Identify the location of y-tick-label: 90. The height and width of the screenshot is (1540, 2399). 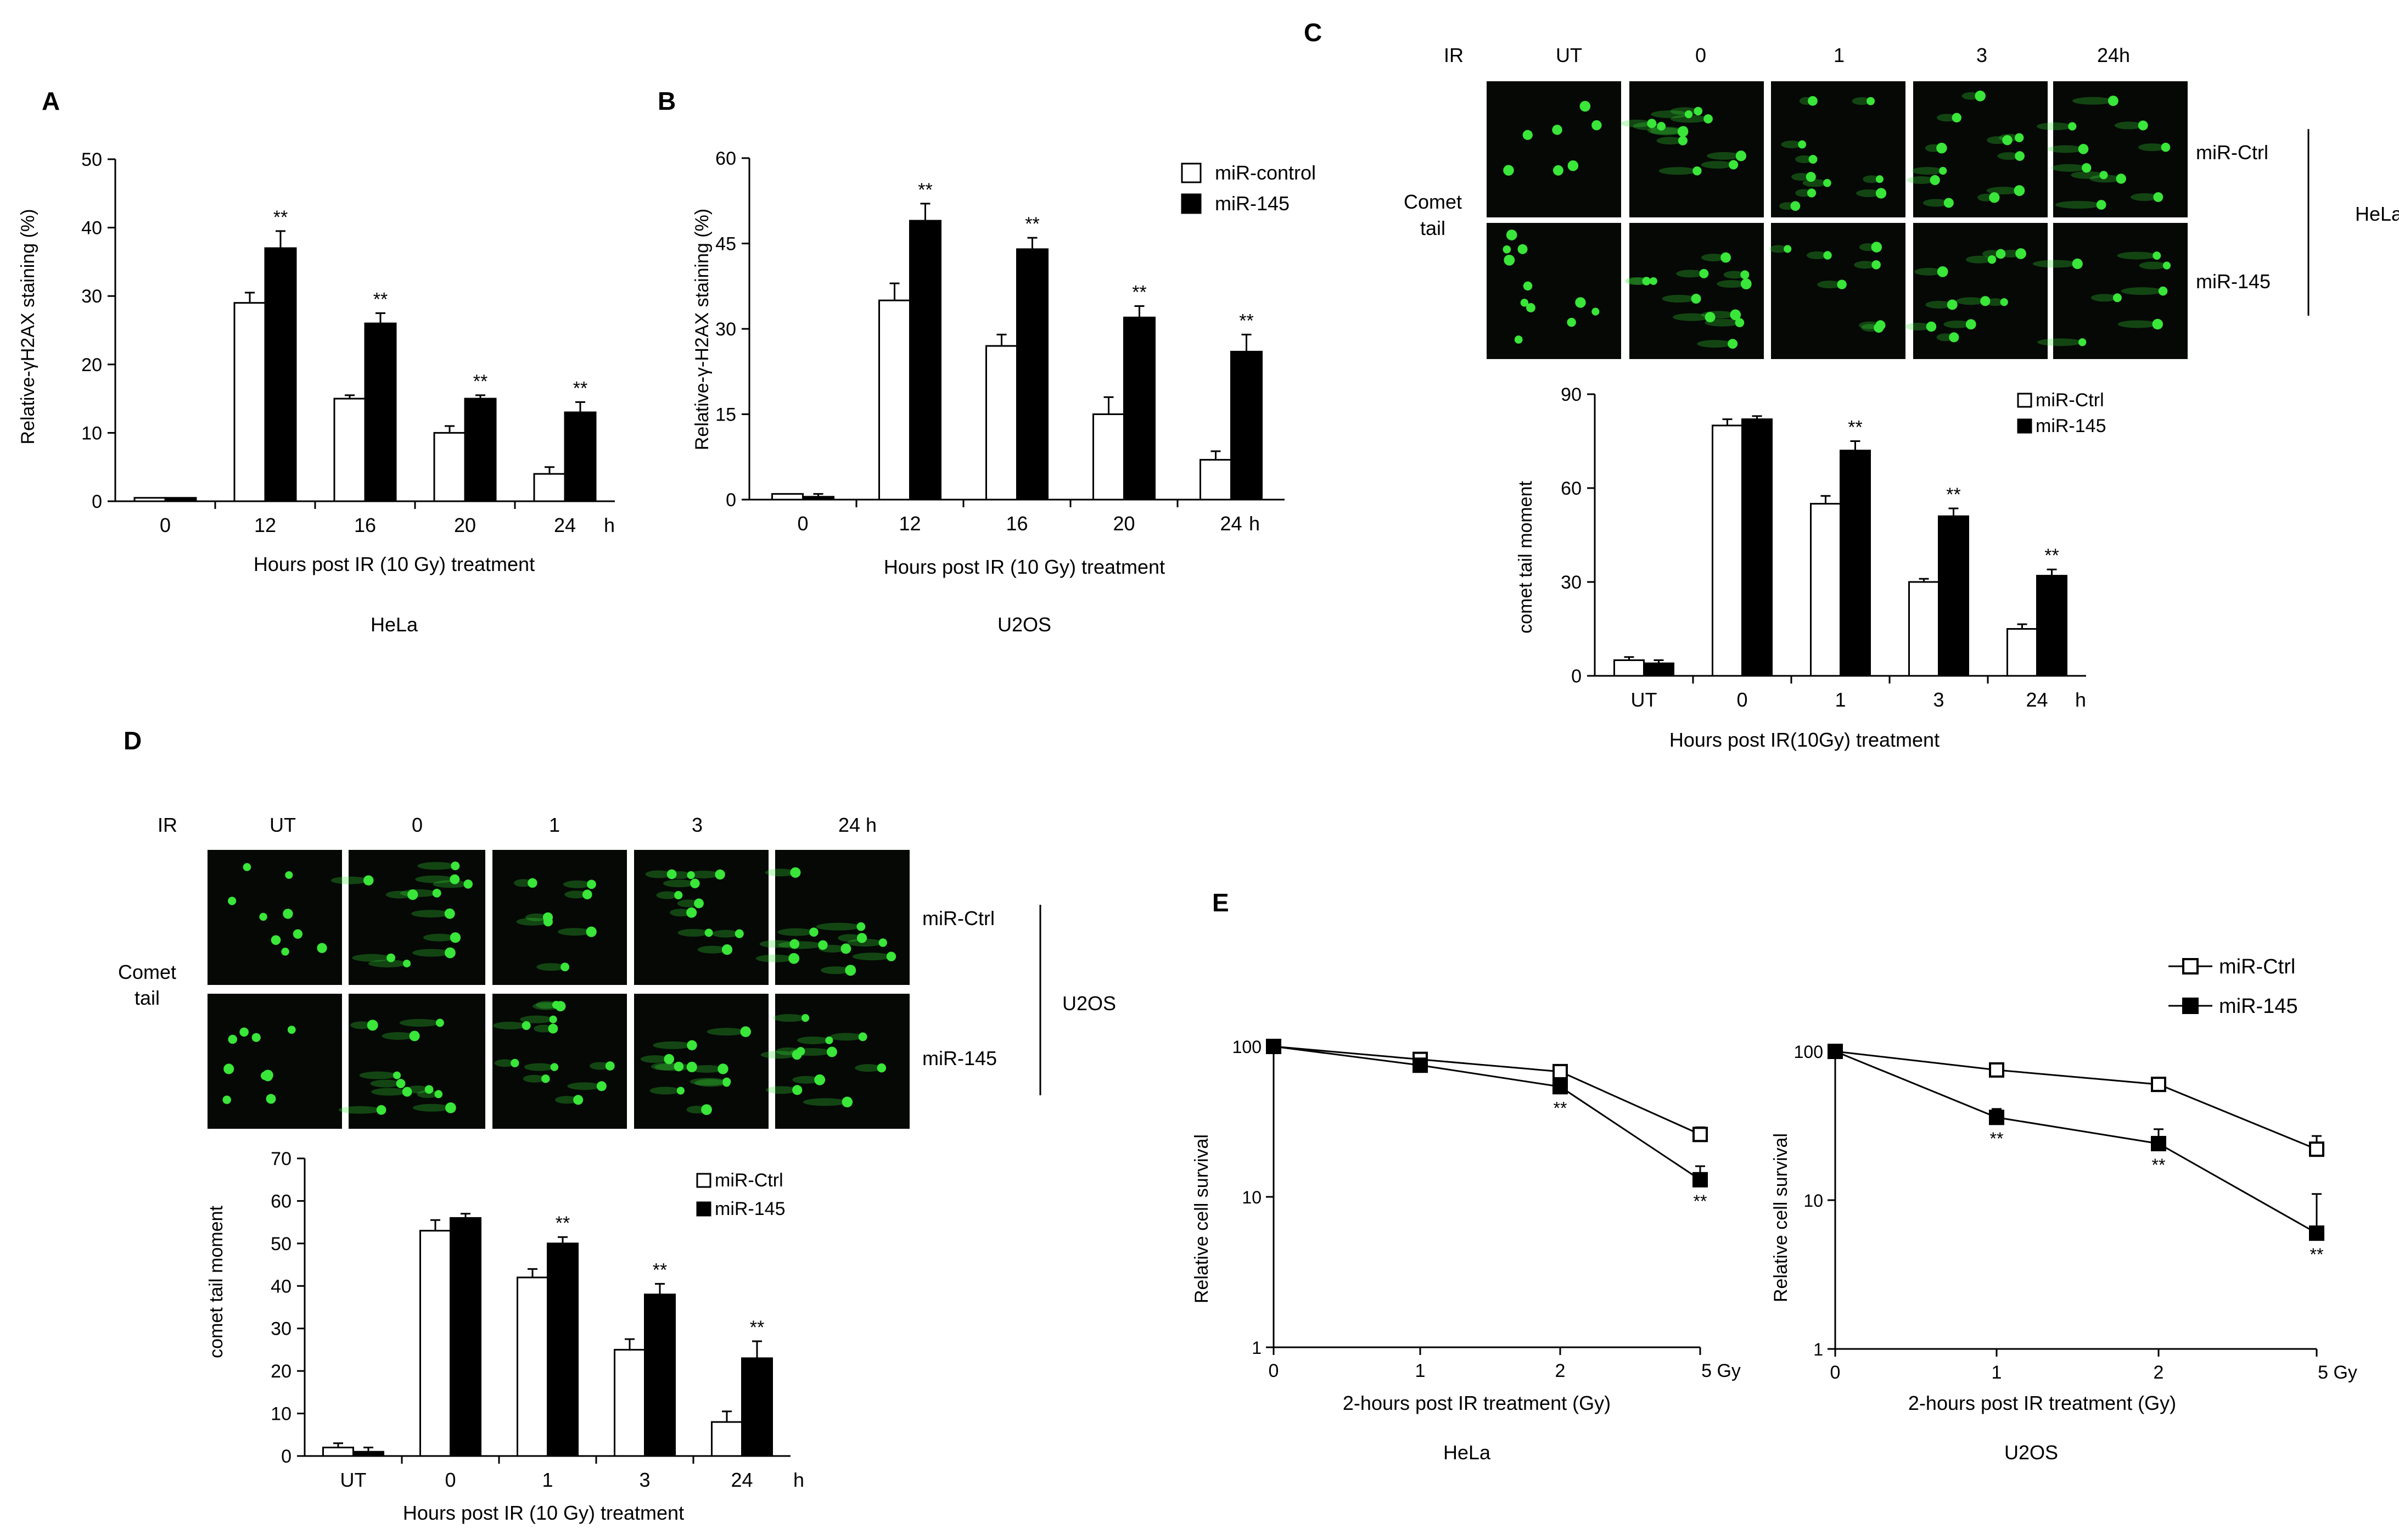
(1571, 395).